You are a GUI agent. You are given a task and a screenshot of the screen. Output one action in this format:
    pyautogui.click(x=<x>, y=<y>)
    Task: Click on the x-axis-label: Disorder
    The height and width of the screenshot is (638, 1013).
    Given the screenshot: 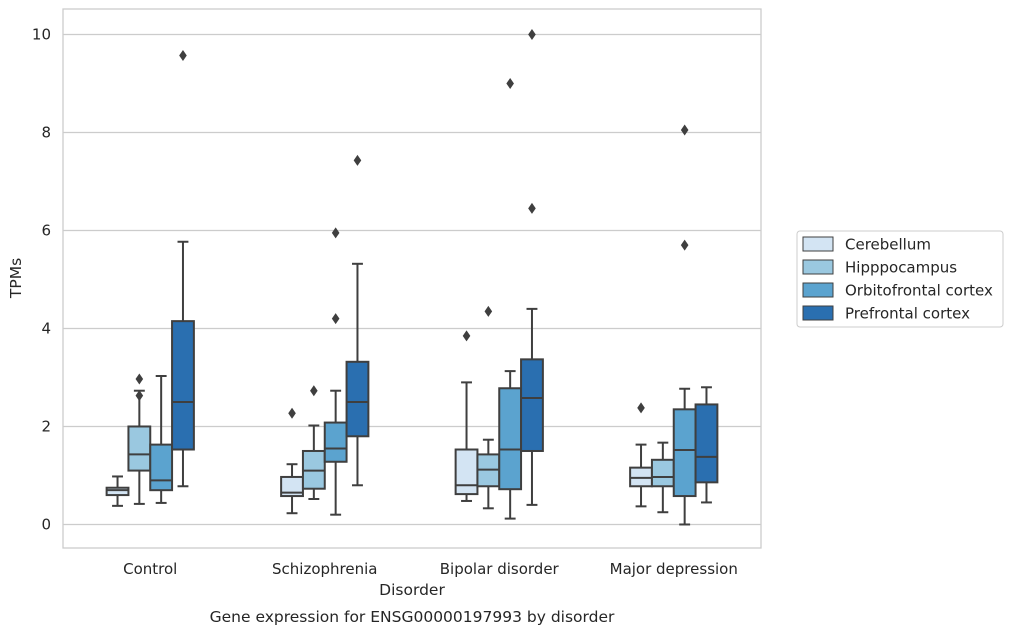 What is the action you would take?
    pyautogui.click(x=412, y=590)
    